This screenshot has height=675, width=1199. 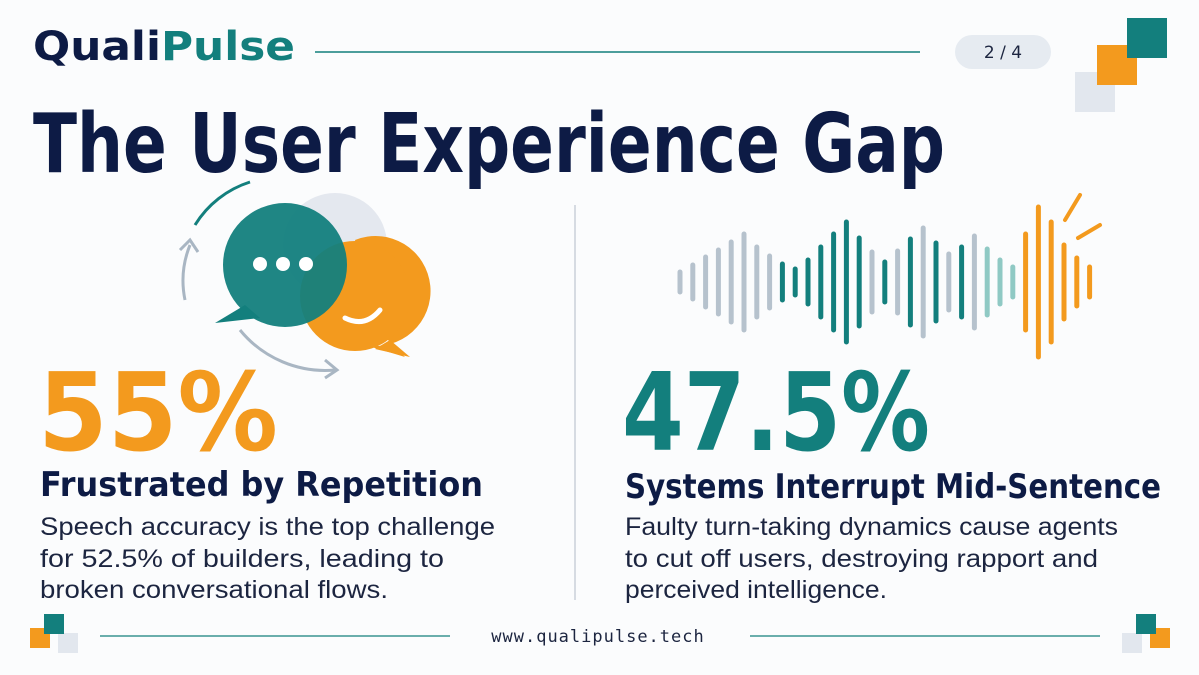 What do you see at coordinates (228, 47) in the screenshot?
I see `brand-part: Pulse` at bounding box center [228, 47].